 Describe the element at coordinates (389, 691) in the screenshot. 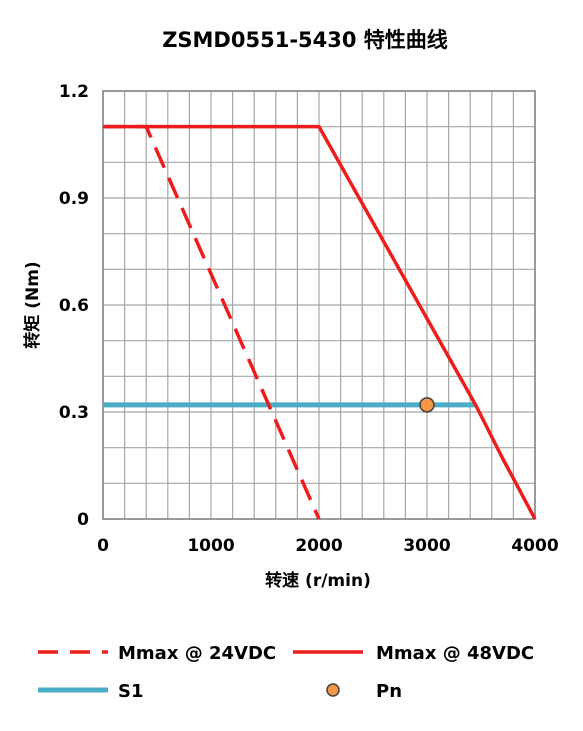

I see `legend-pn-label: Pn` at that location.